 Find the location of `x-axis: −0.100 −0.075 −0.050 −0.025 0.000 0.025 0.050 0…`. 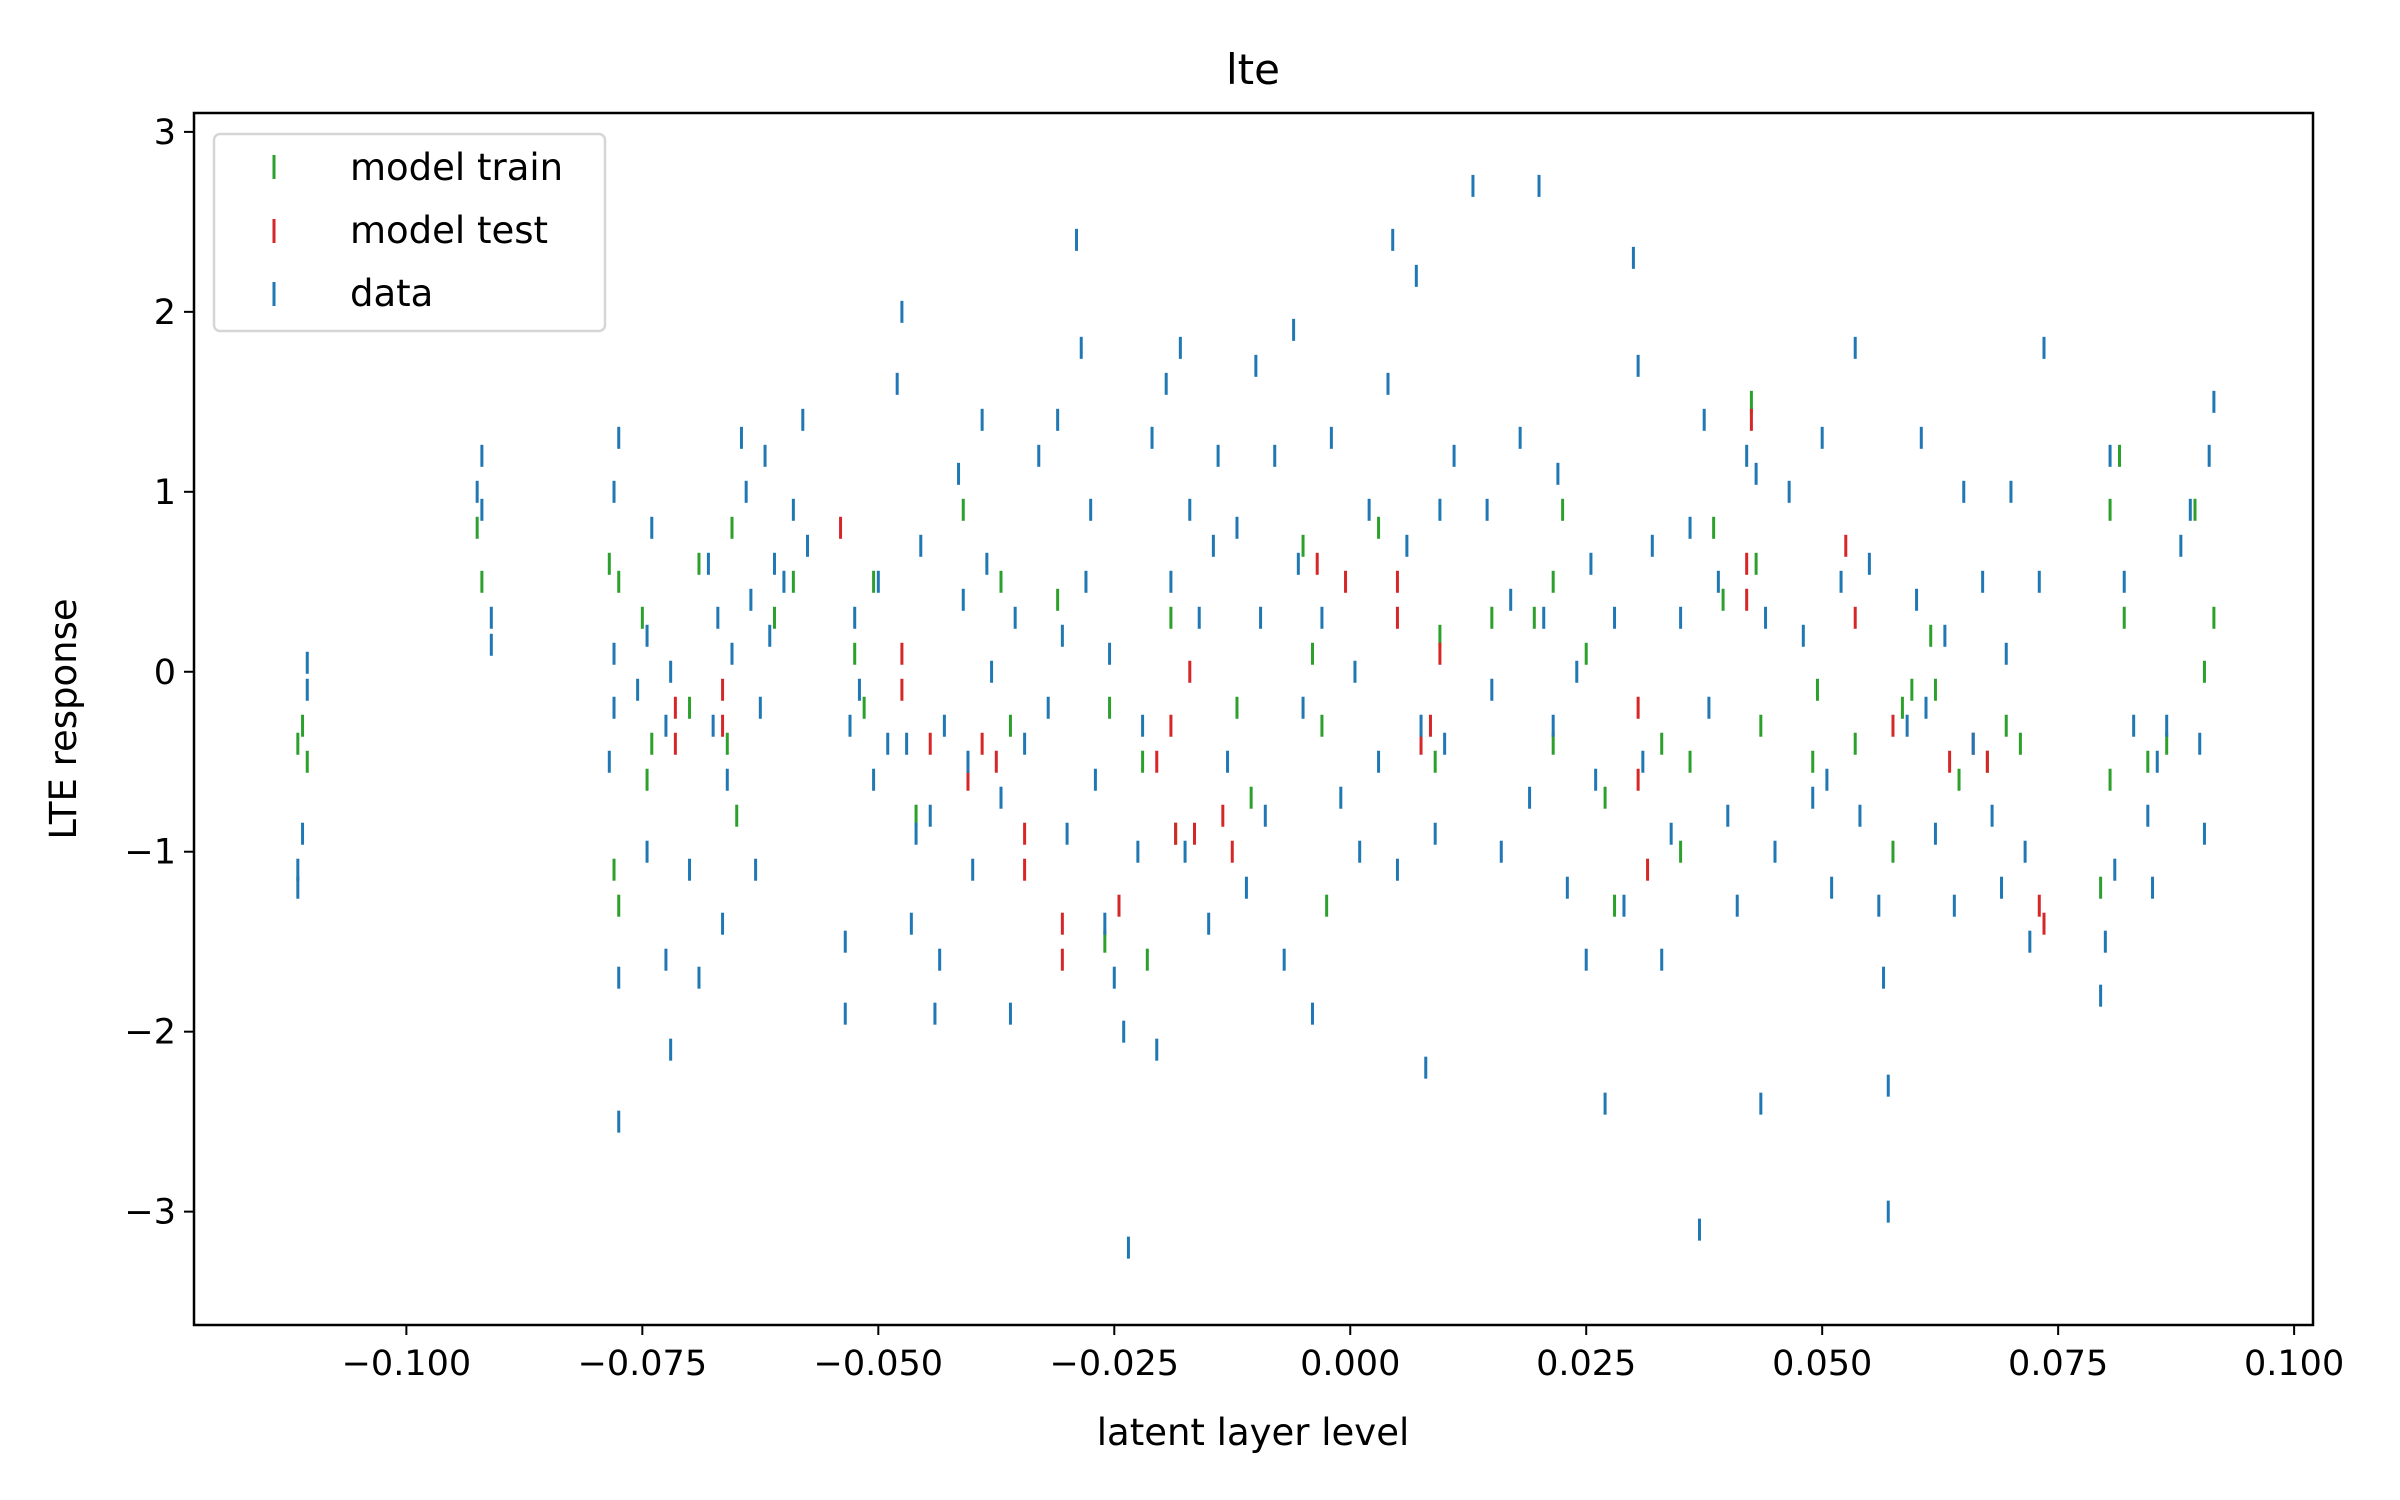

x-axis: −0.100 −0.075 −0.050 −0.025 0.000 0.025 0.050 0… is located at coordinates (1343, 1354).